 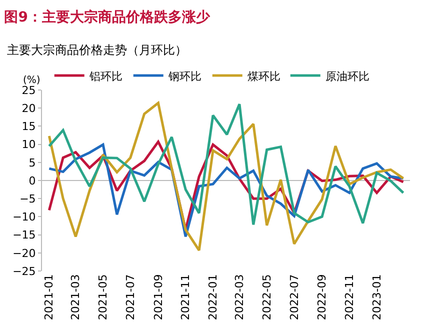 I want to click on x-tick-label: 2023-01, so click(x=377, y=297).